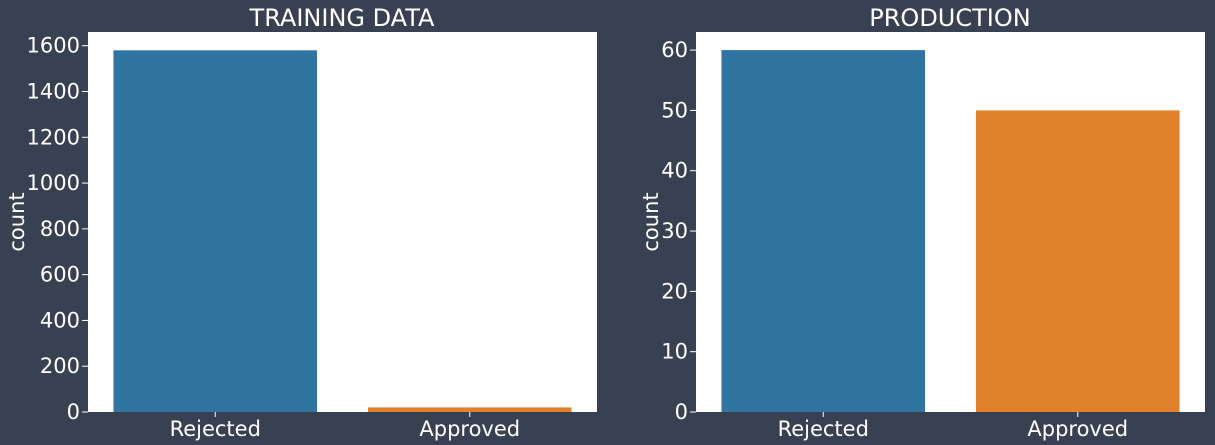  Describe the element at coordinates (342, 18) in the screenshot. I see `chart-title: TRAINING DATA` at that location.